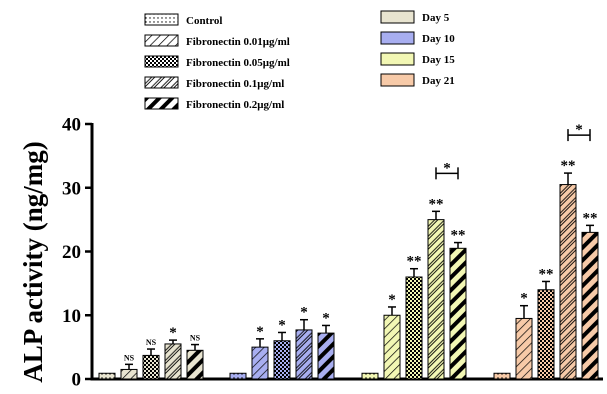 This screenshot has height=394, width=607. I want to click on y-tick-label: 0, so click(77, 380).